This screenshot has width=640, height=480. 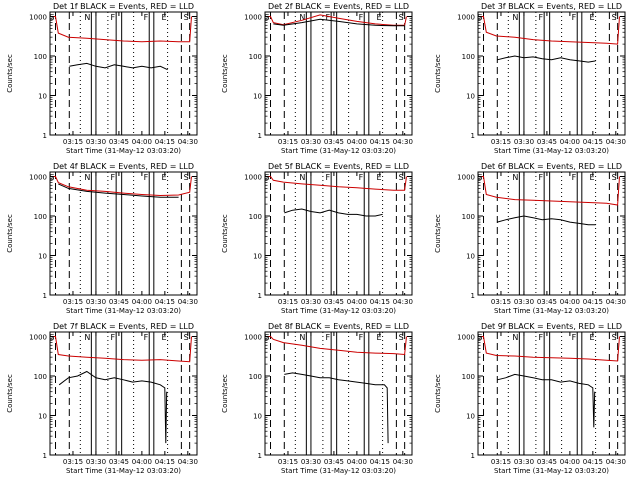 I want to click on panel-title: Det 4f BLACK = Events, RED = LLD, so click(x=123, y=166).